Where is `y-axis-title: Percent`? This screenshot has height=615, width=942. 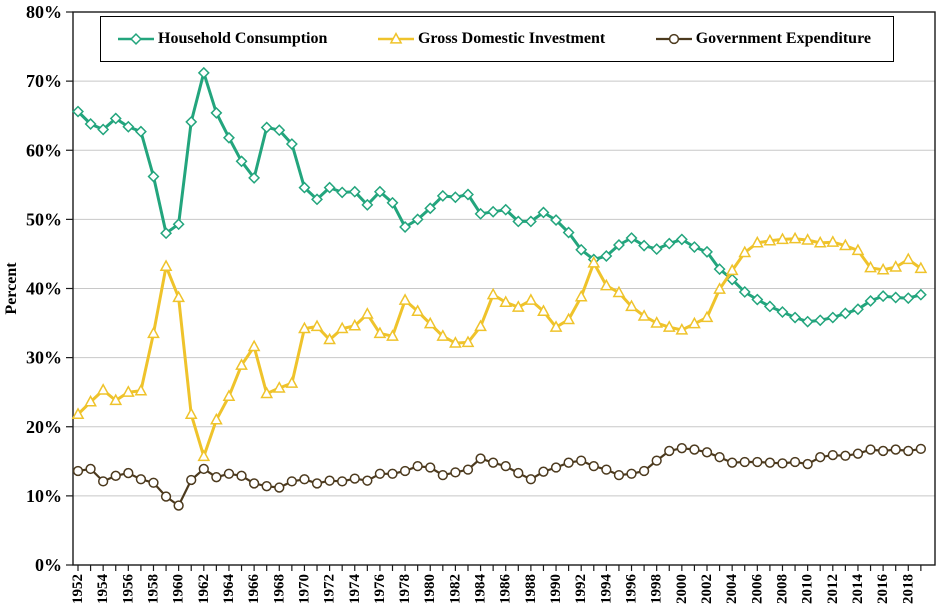 y-axis-title: Percent is located at coordinates (11, 288).